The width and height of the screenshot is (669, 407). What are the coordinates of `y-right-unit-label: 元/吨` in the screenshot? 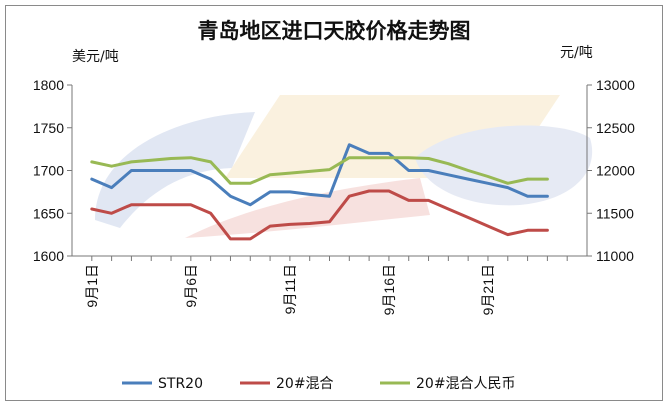 It's located at (576, 53).